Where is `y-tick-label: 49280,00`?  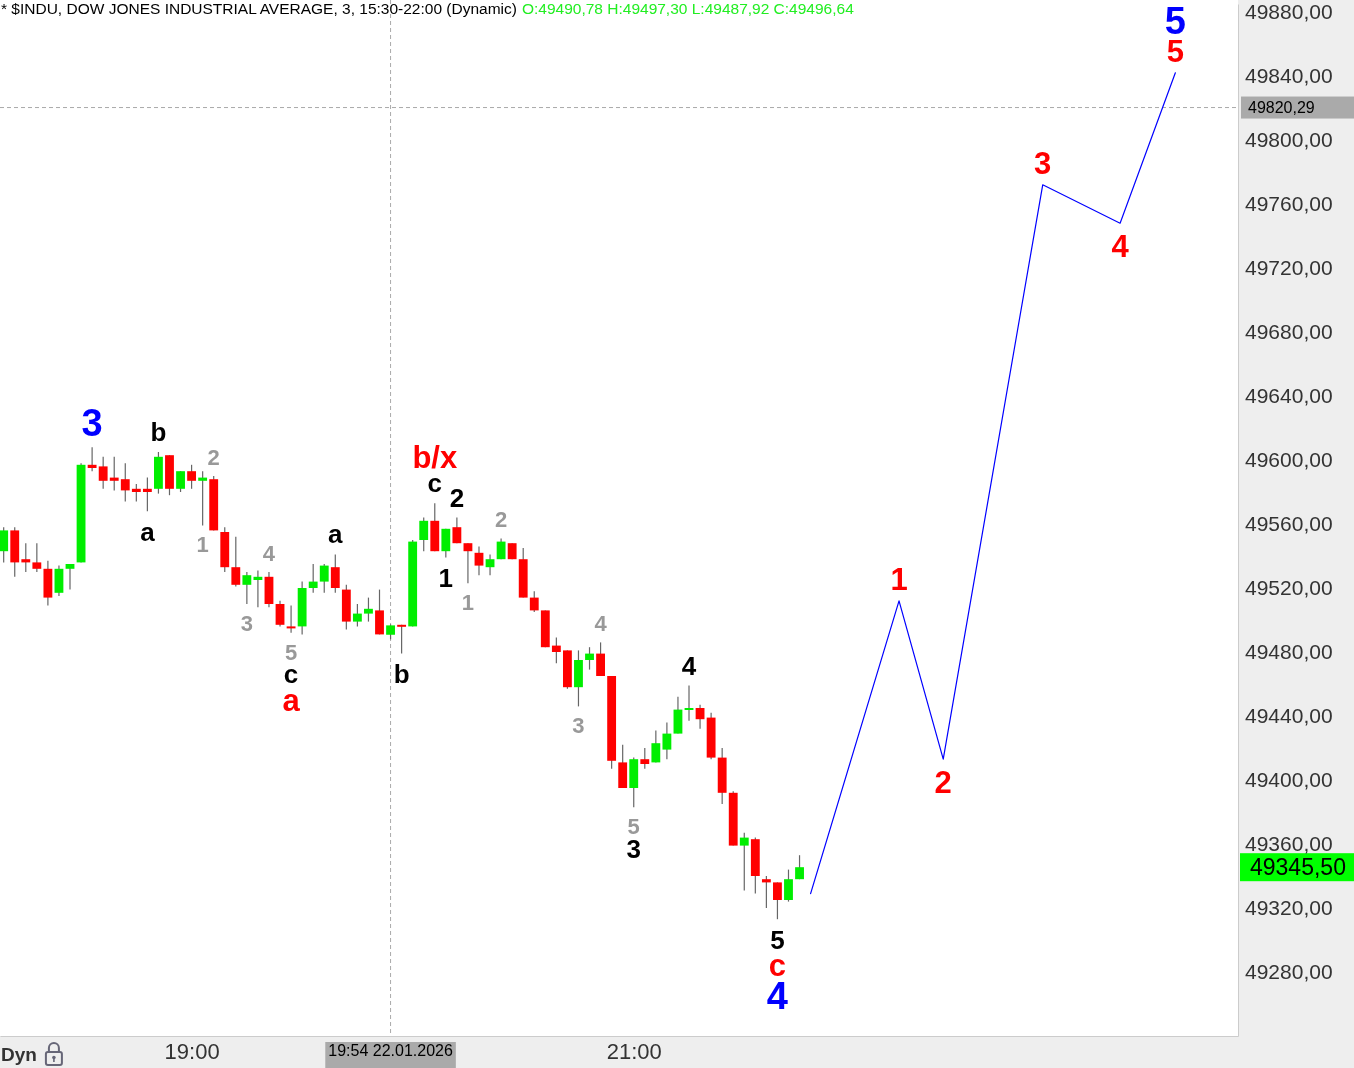 y-tick-label: 49280,00 is located at coordinates (1289, 972).